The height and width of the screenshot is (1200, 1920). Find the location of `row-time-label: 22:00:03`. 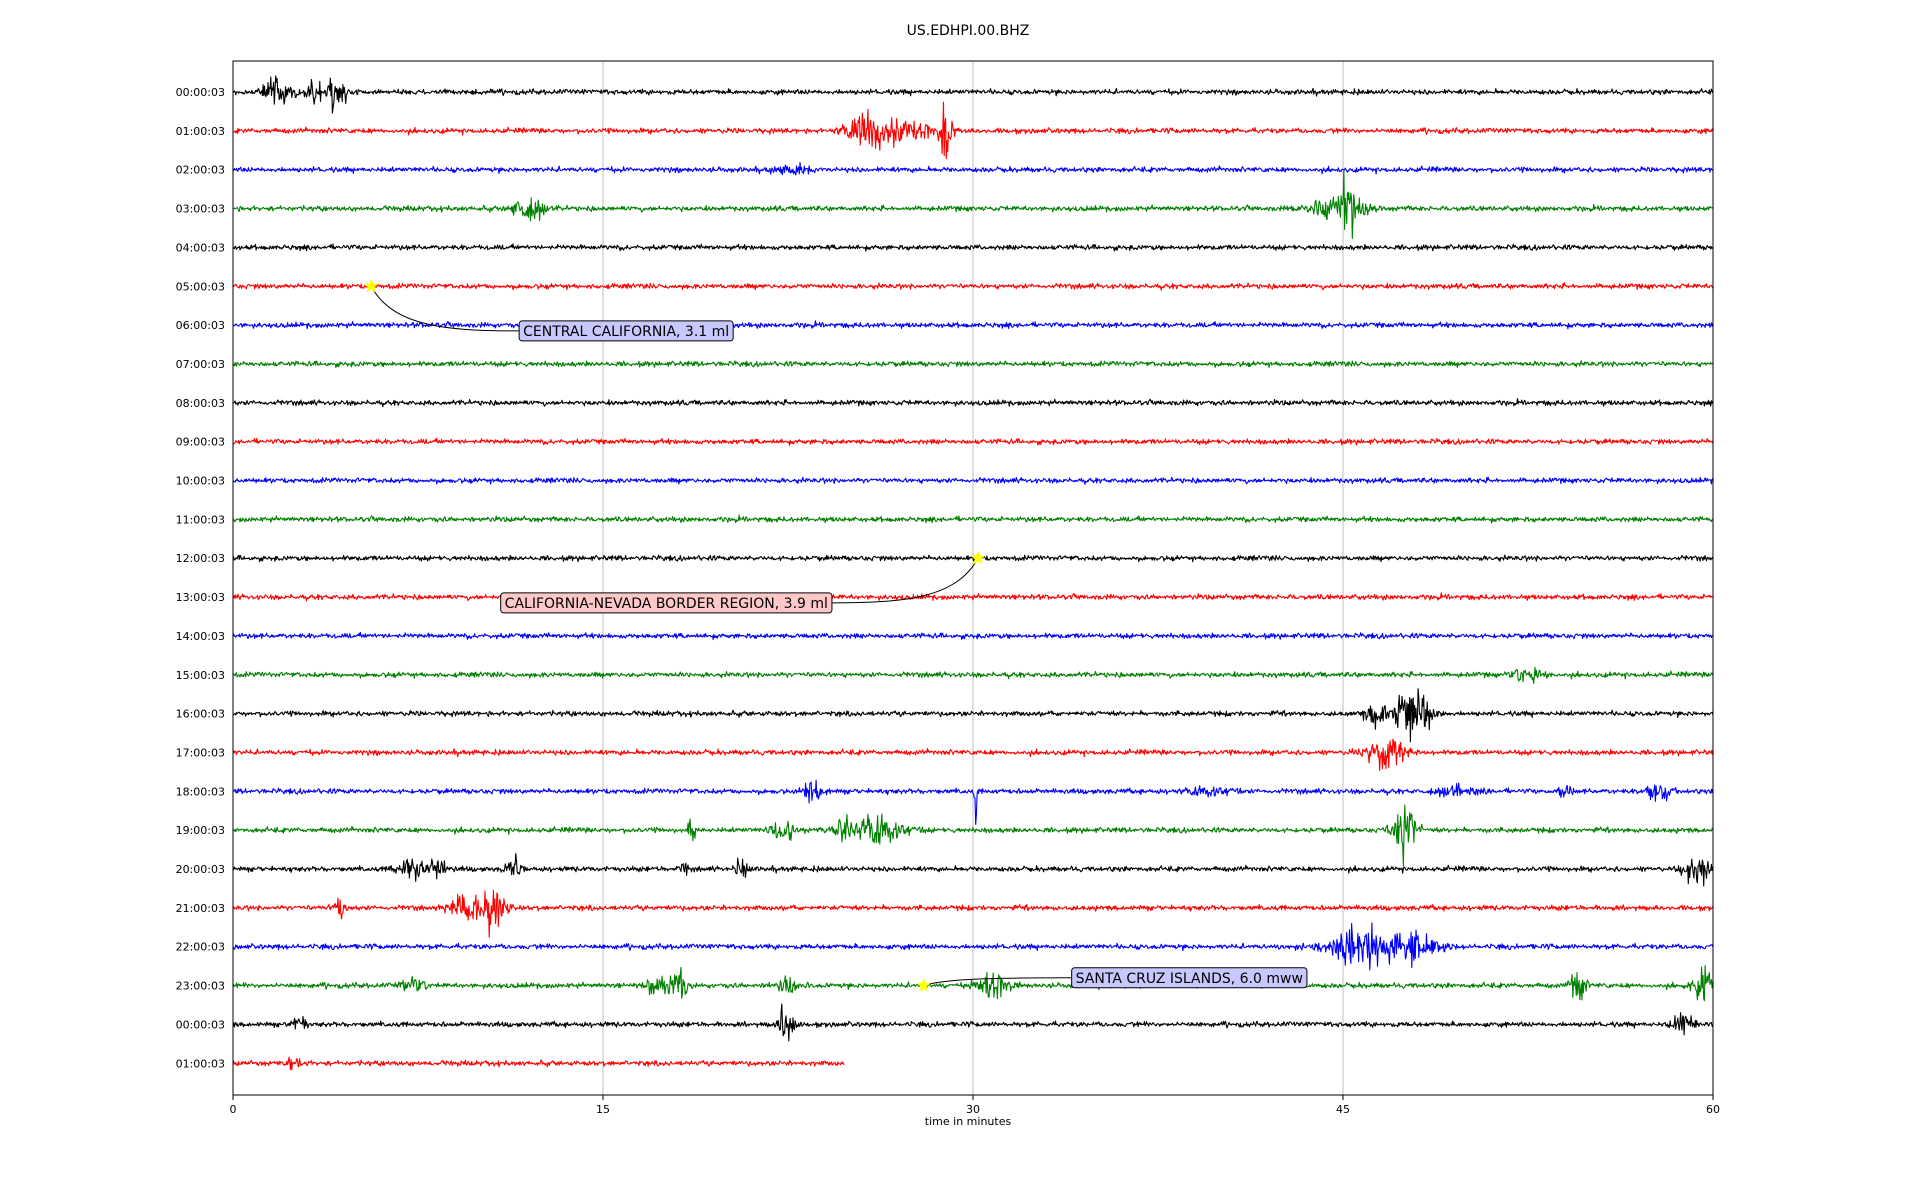

row-time-label: 22:00:03 is located at coordinates (200, 947).